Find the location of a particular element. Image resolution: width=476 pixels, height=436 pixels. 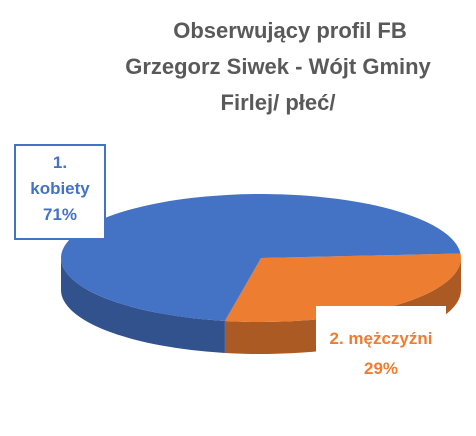

label-category: 2. mężczyźni is located at coordinates (381, 338).